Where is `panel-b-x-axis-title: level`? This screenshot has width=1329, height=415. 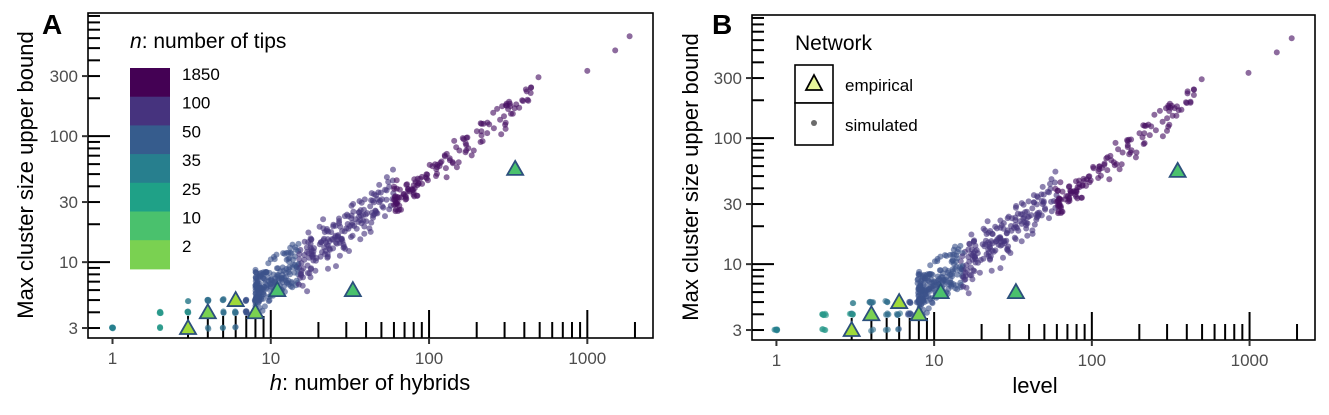
panel-b-x-axis-title: level is located at coordinates (1034, 385).